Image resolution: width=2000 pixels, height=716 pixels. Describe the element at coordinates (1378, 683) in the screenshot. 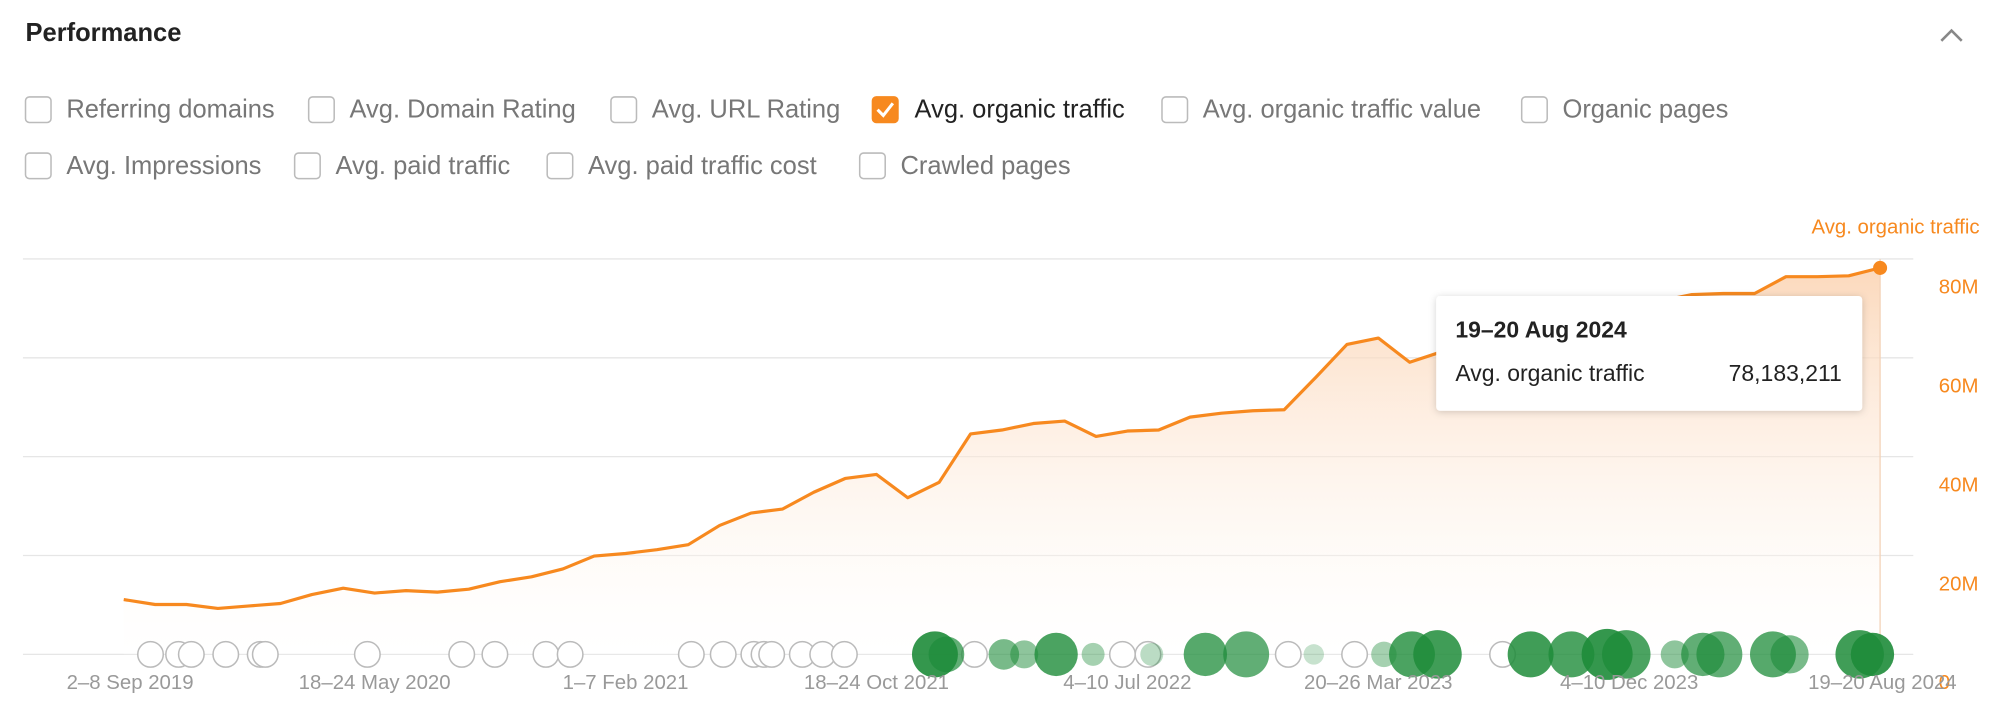

I see `x-tick-label: 20–26 Mar 2023` at that location.